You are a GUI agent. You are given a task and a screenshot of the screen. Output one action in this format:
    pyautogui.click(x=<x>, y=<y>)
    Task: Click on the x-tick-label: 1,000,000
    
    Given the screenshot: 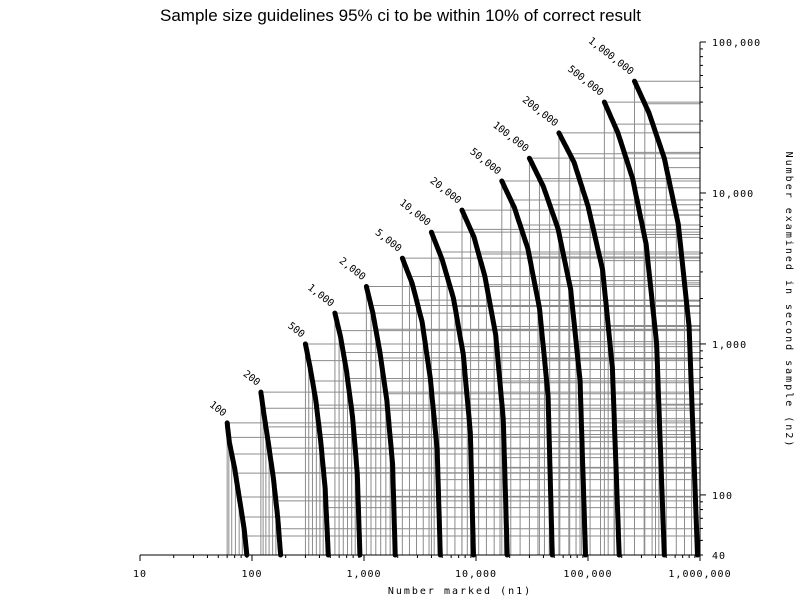 What is the action you would take?
    pyautogui.click(x=699, y=574)
    